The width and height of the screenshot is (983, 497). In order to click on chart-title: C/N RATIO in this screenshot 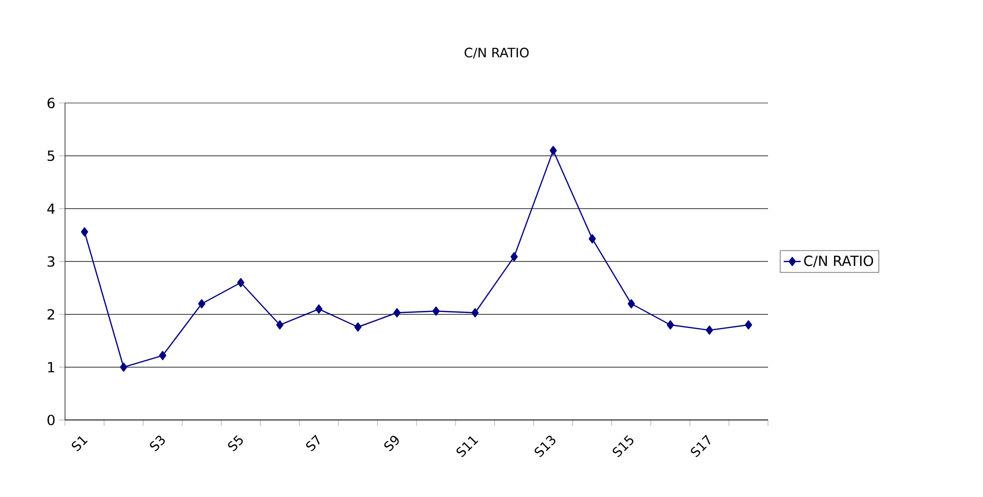, I will do `click(496, 53)`.